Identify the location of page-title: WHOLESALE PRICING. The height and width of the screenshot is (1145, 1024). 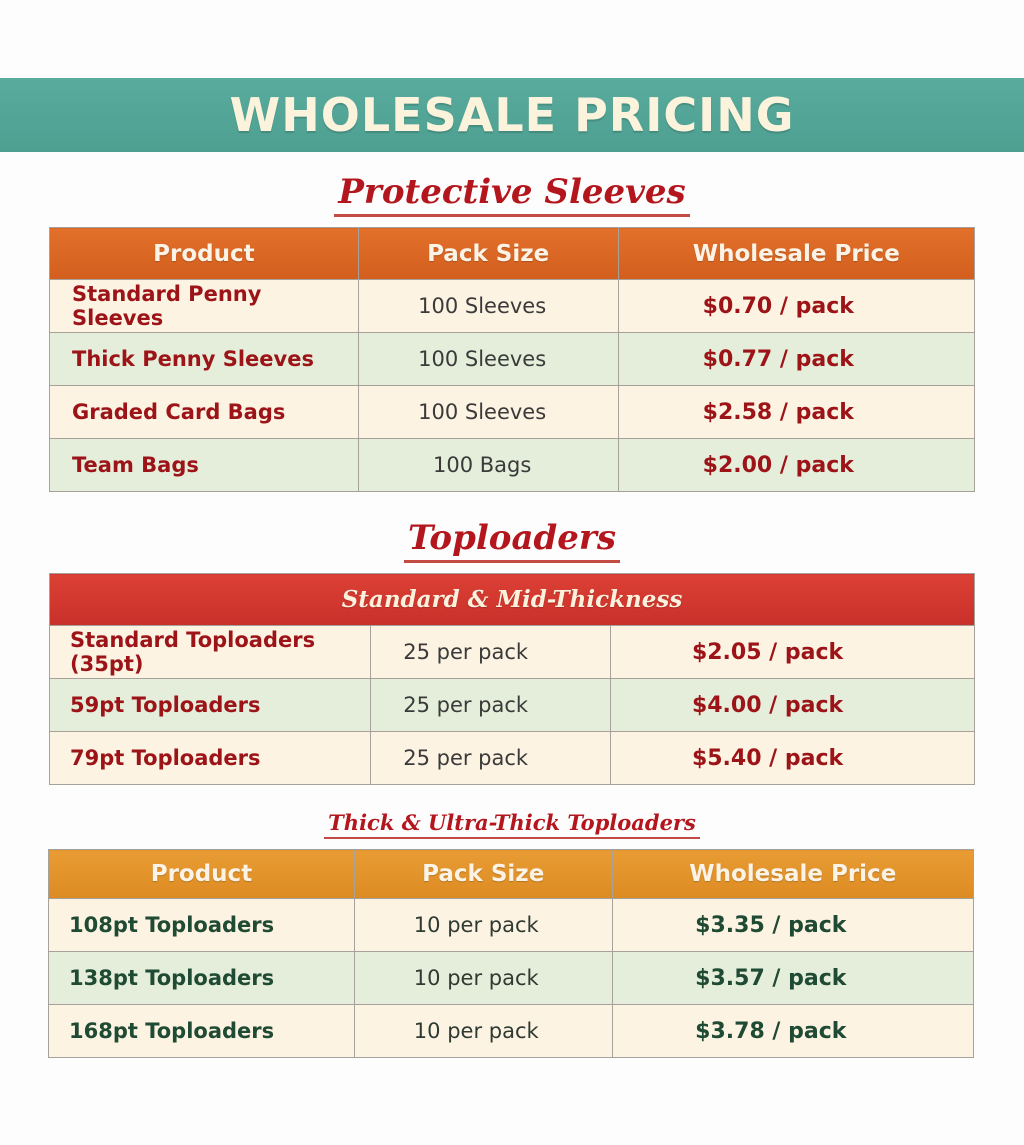
(512, 115).